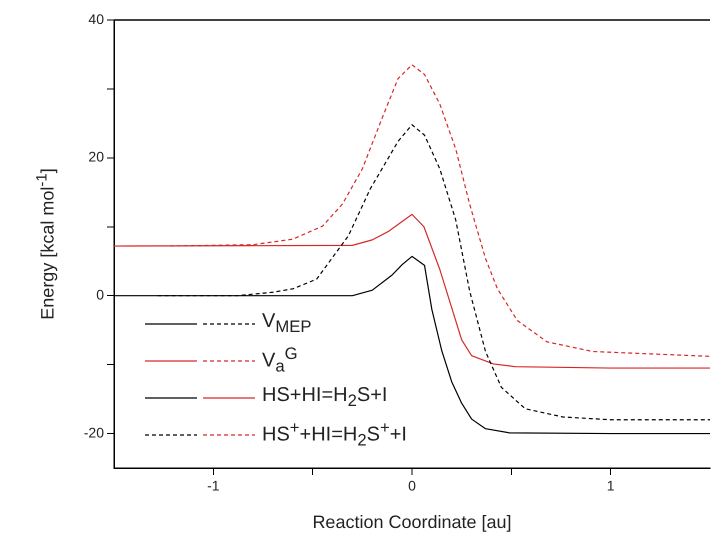 This screenshot has width=726, height=546. I want to click on y-tick-label: 40, so click(96, 18).